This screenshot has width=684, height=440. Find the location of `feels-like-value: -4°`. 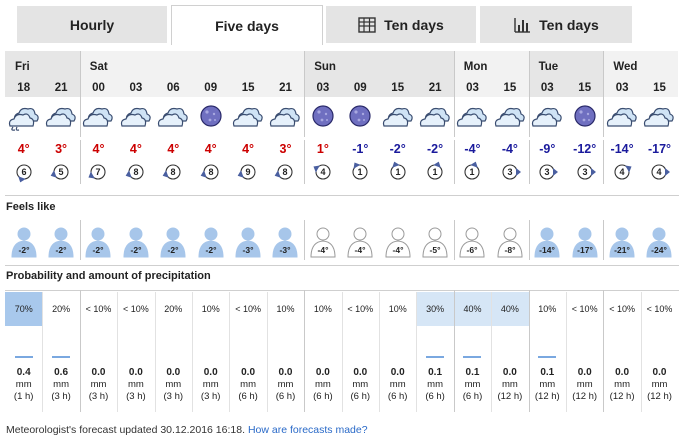

feels-like-value: -4° is located at coordinates (398, 250).